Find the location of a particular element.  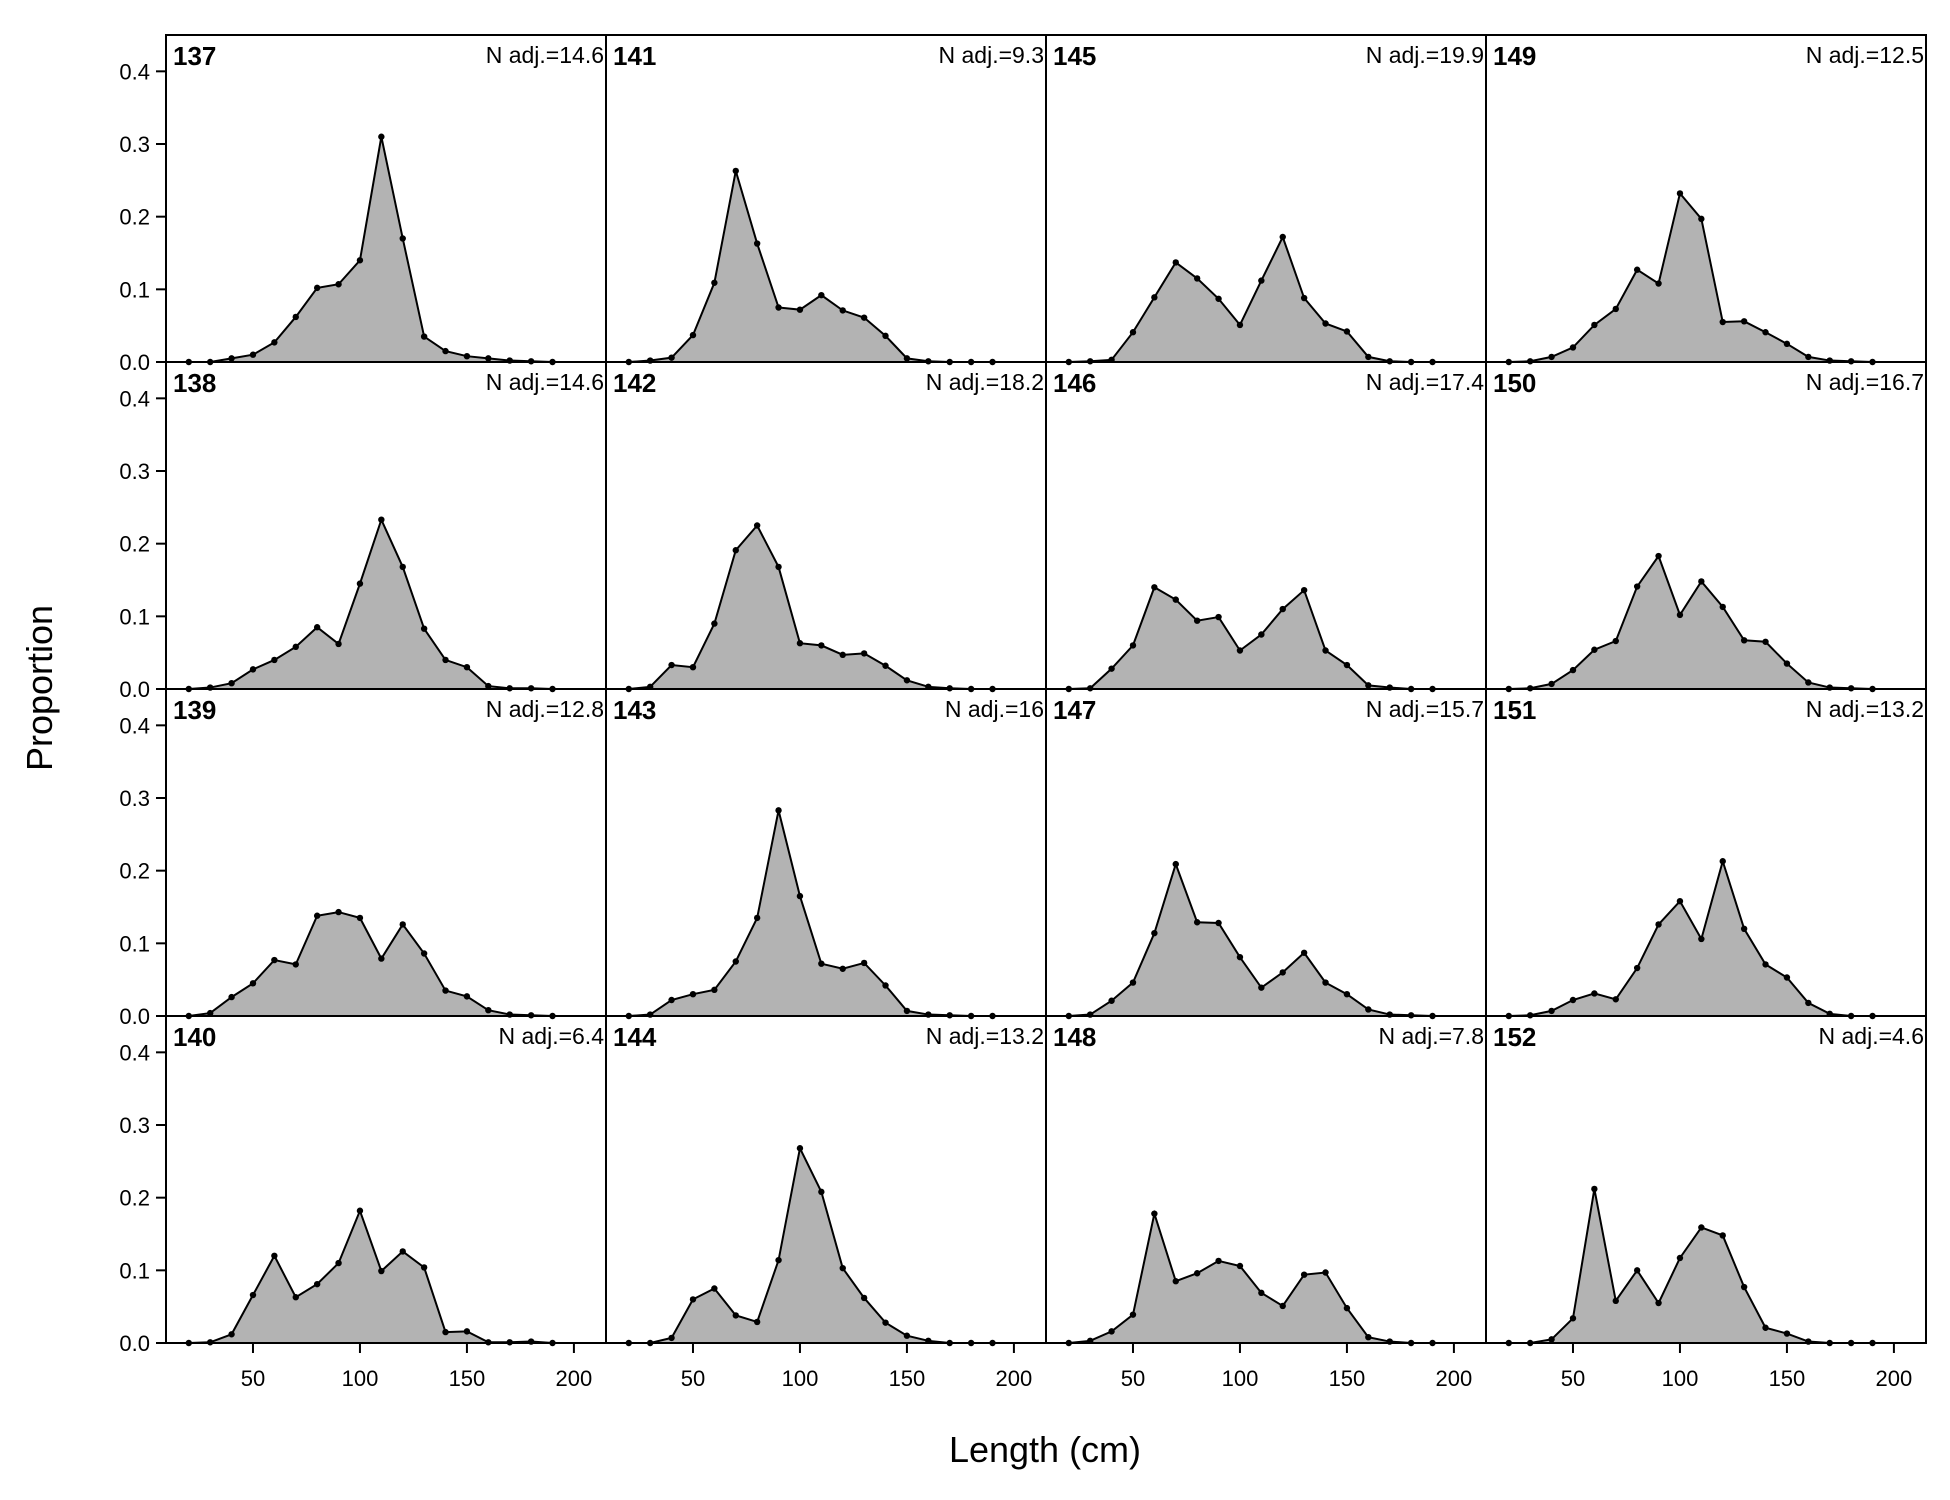

panel-137: 137 N adj.=14.6 is located at coordinates (386, 200).